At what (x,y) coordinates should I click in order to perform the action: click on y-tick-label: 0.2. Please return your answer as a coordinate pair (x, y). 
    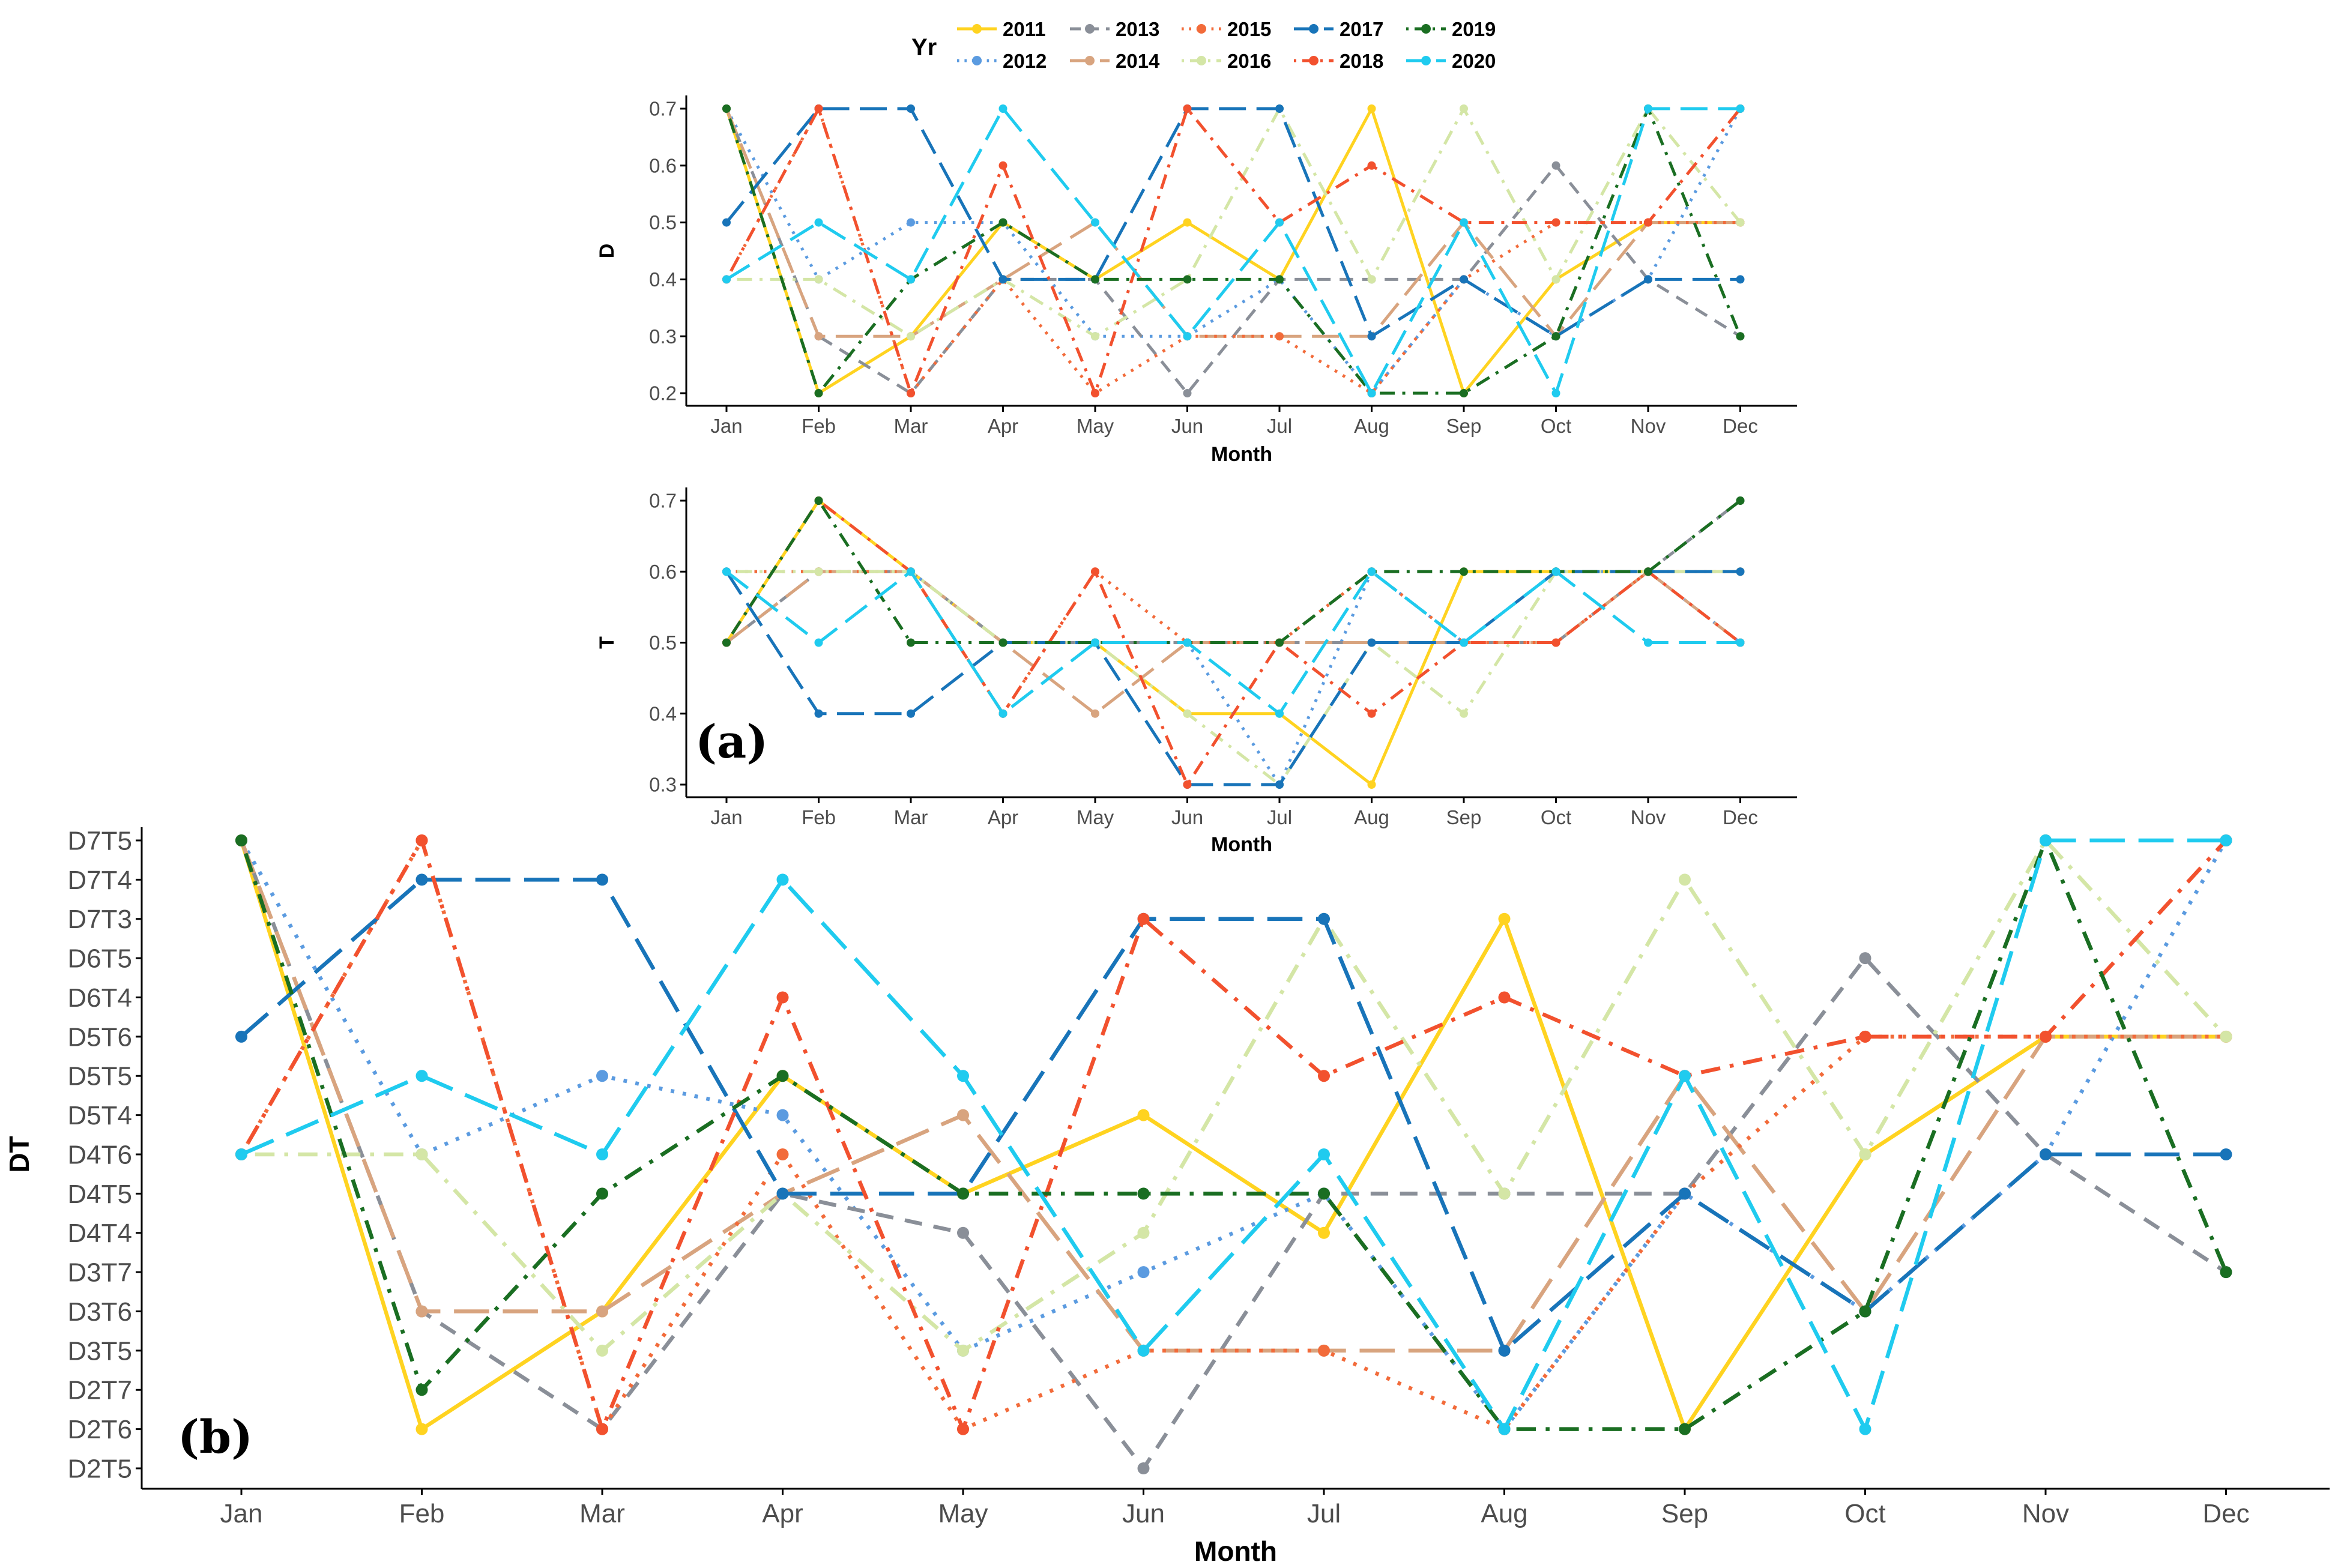
    Looking at the image, I should click on (663, 393).